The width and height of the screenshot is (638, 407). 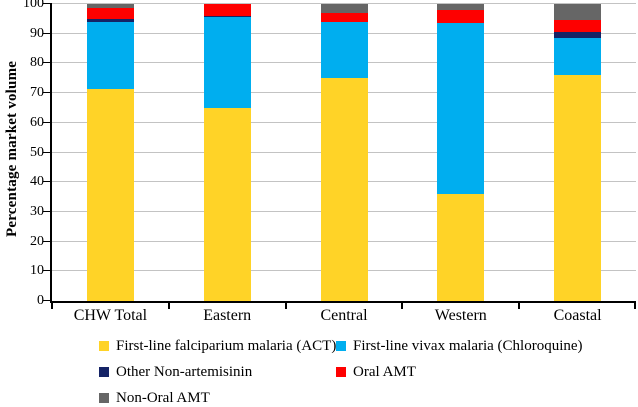 I want to click on y-tick-label: 80, so click(x=37, y=63).